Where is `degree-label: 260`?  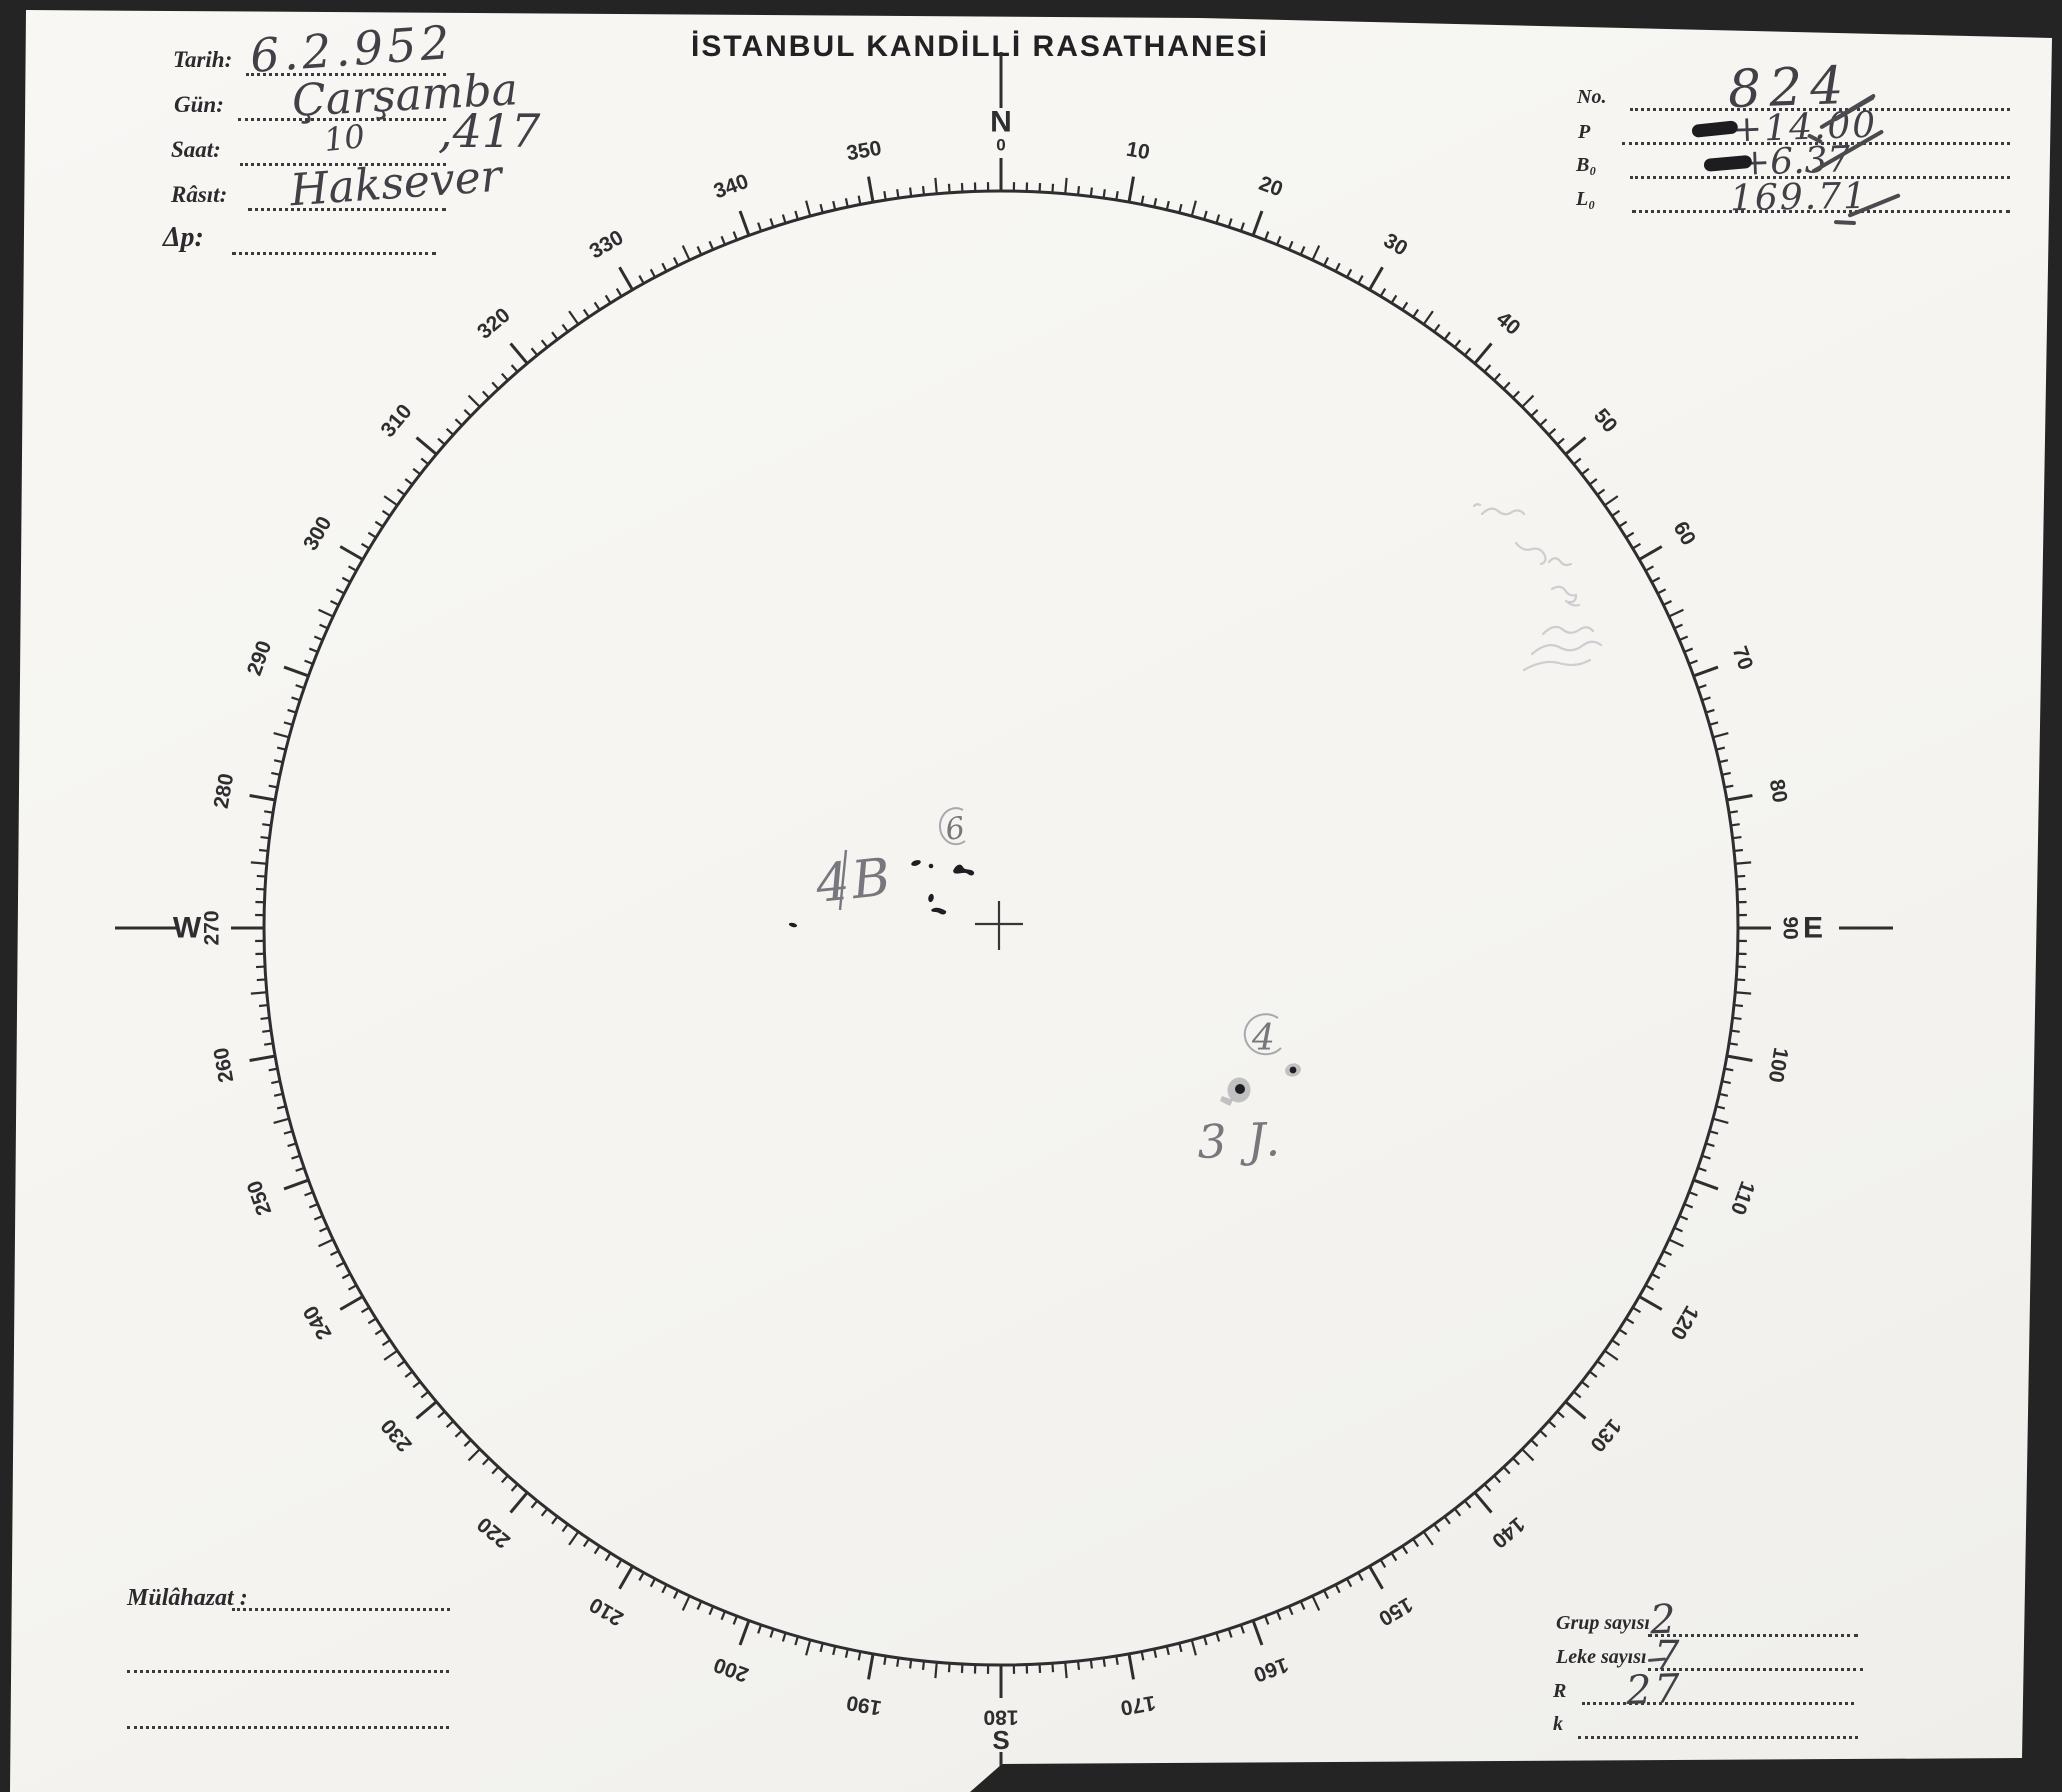
degree-label: 260 is located at coordinates (224, 1065).